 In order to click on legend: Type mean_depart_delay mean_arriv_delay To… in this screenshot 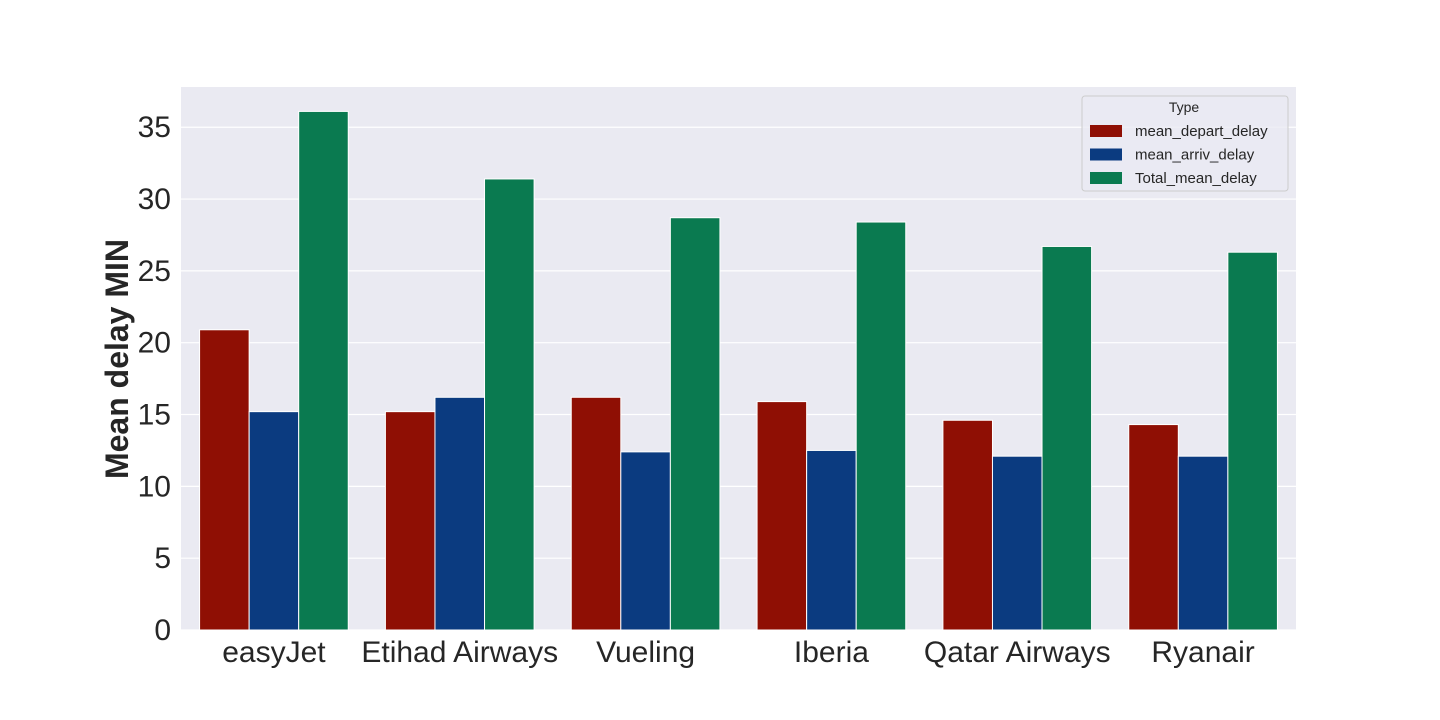, I will do `click(1185, 143)`.